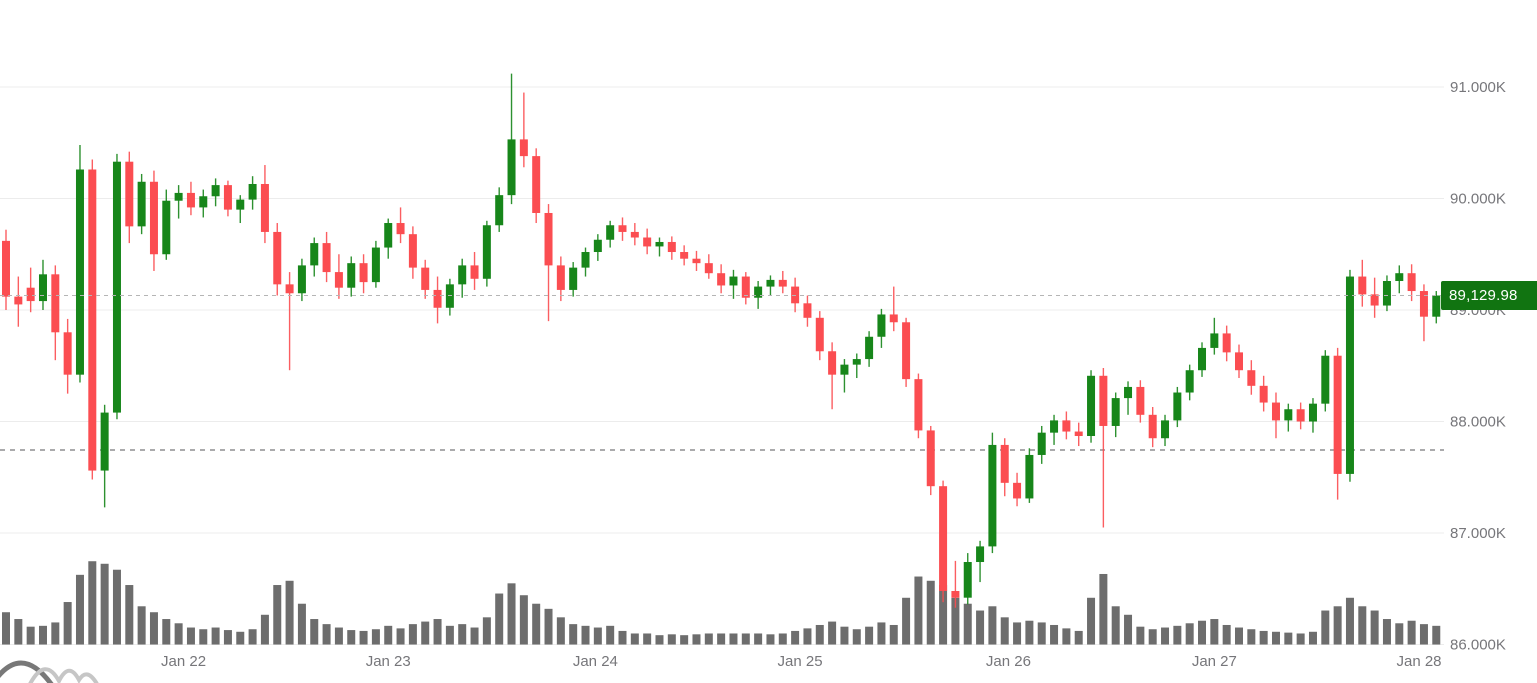 The height and width of the screenshot is (683, 1537). What do you see at coordinates (1489, 295) in the screenshot?
I see `current-price-badge: 89,129.98` at bounding box center [1489, 295].